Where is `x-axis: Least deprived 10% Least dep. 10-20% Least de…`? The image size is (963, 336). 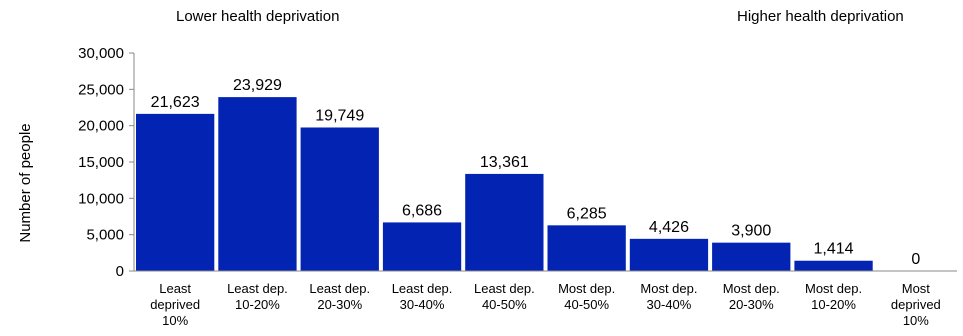 x-axis: Least deprived 10% Least dep. 10-20% Least de… is located at coordinates (545, 299).